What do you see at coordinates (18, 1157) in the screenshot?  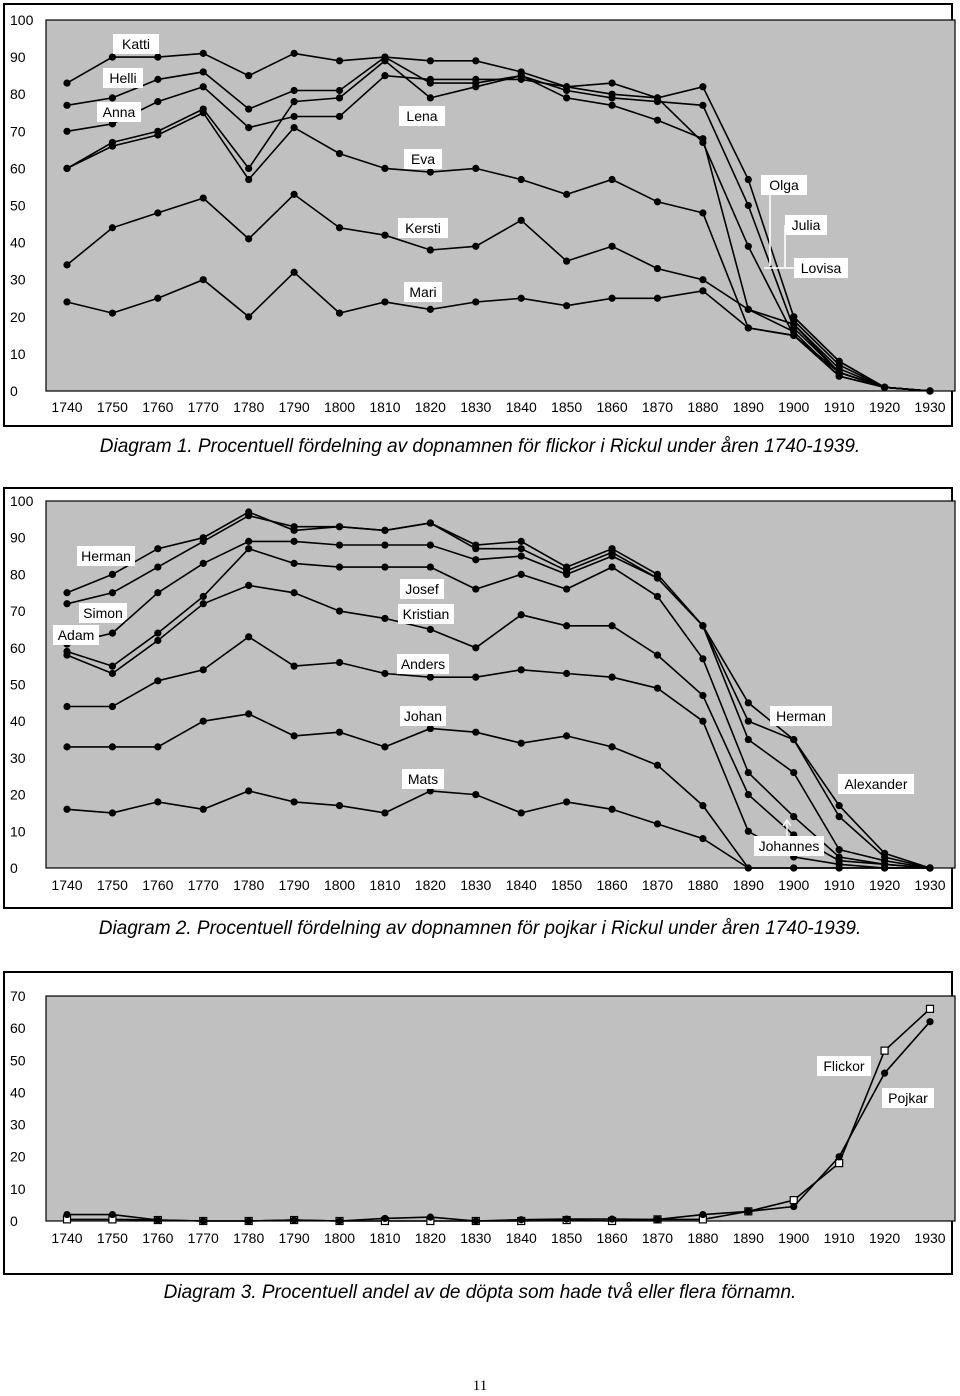 I see `y-tick-label: 20` at bounding box center [18, 1157].